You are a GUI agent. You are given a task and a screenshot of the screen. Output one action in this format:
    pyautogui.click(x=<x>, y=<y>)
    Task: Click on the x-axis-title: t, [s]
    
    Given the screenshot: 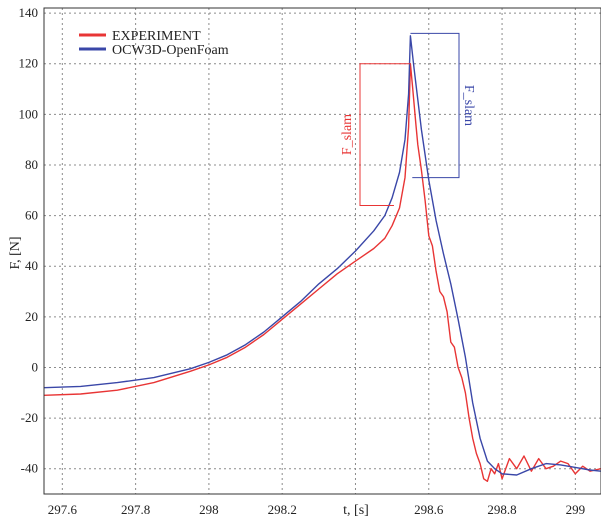 What is the action you would take?
    pyautogui.click(x=356, y=510)
    